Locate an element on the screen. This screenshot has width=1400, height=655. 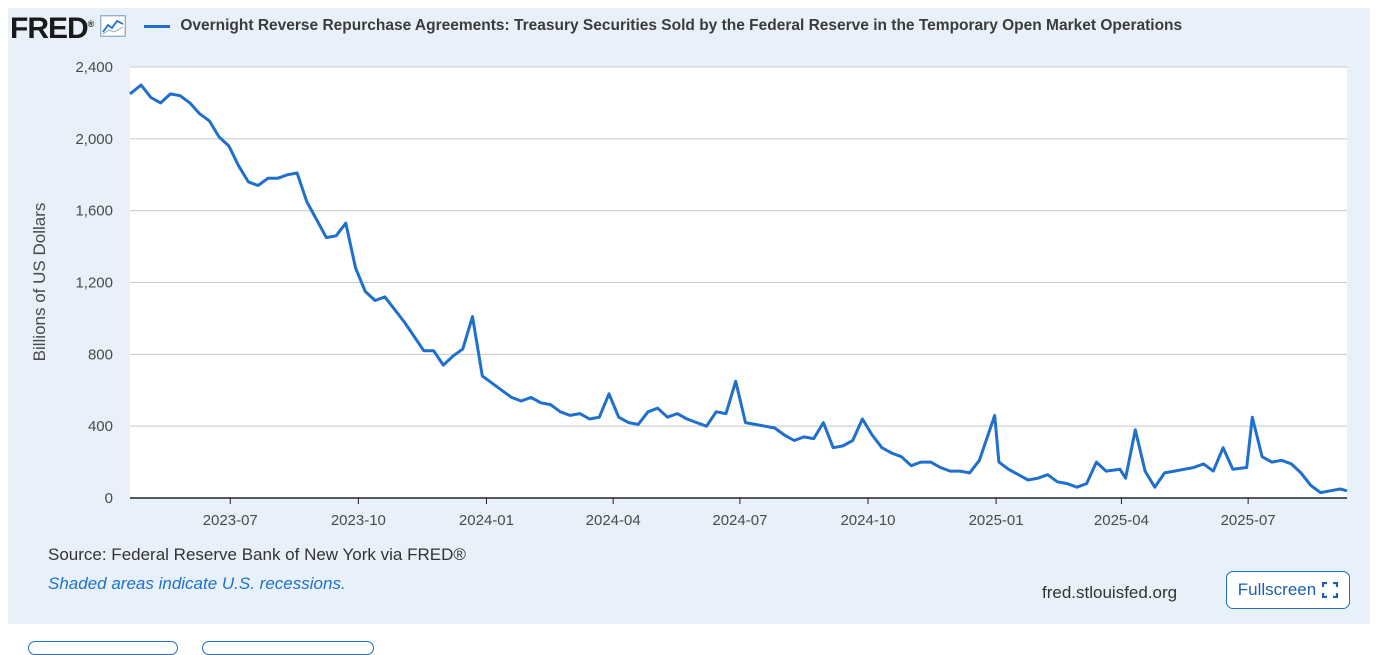
legend-swatch is located at coordinates (157, 26).